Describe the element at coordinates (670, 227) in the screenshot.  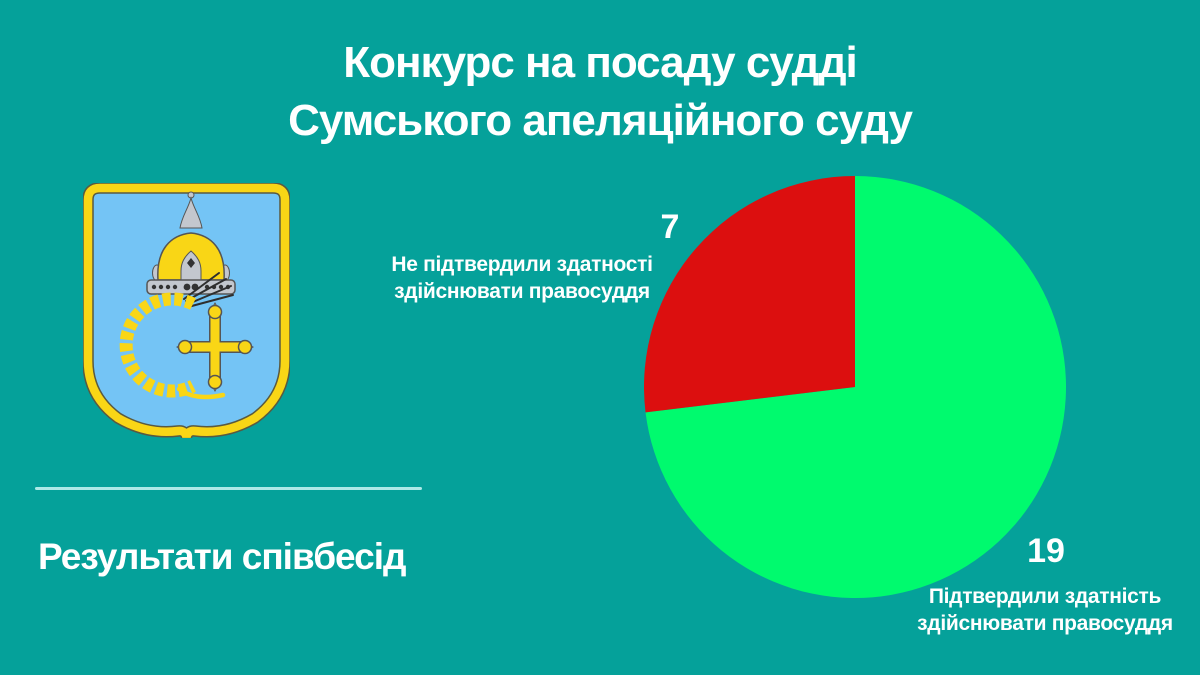
I see `pie-value-not-confirmed: 7` at that location.